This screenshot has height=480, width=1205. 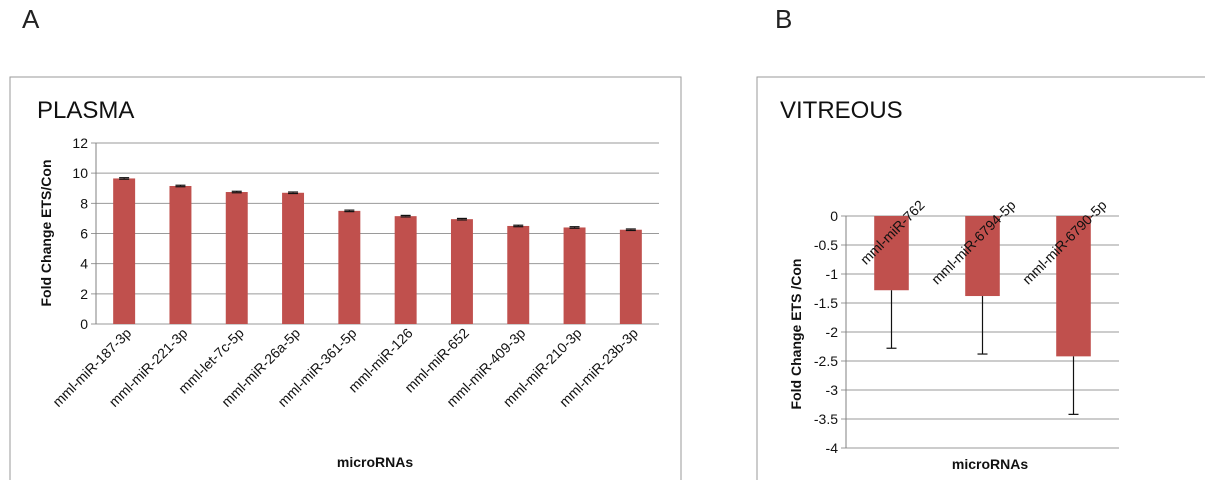 What do you see at coordinates (46, 233) in the screenshot?
I see `plasma-y-axis-label: Fold Change ETS/Con` at bounding box center [46, 233].